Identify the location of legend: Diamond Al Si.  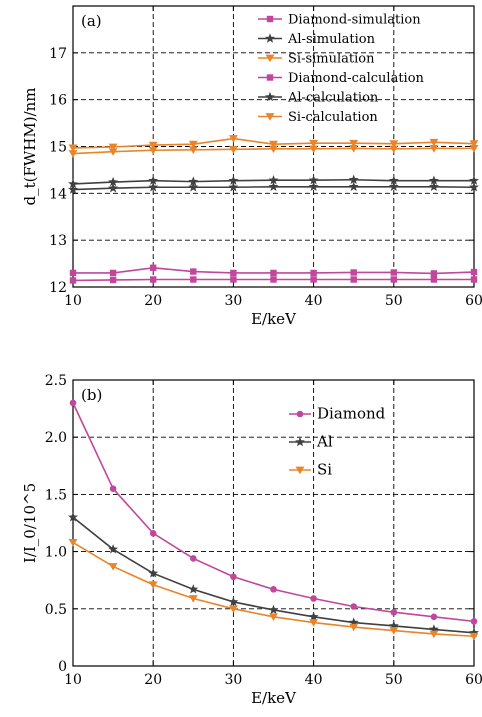
(337, 442).